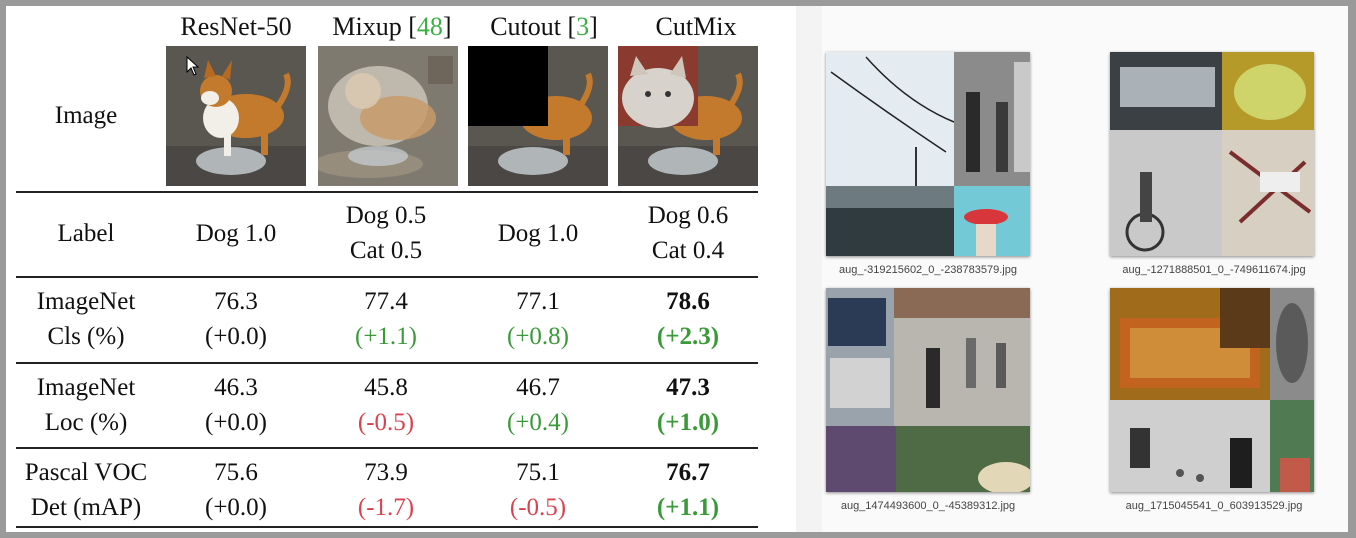 Image resolution: width=1356 pixels, height=538 pixels. Describe the element at coordinates (193, 66) in the screenshot. I see `mouse-cursor-icon` at that location.